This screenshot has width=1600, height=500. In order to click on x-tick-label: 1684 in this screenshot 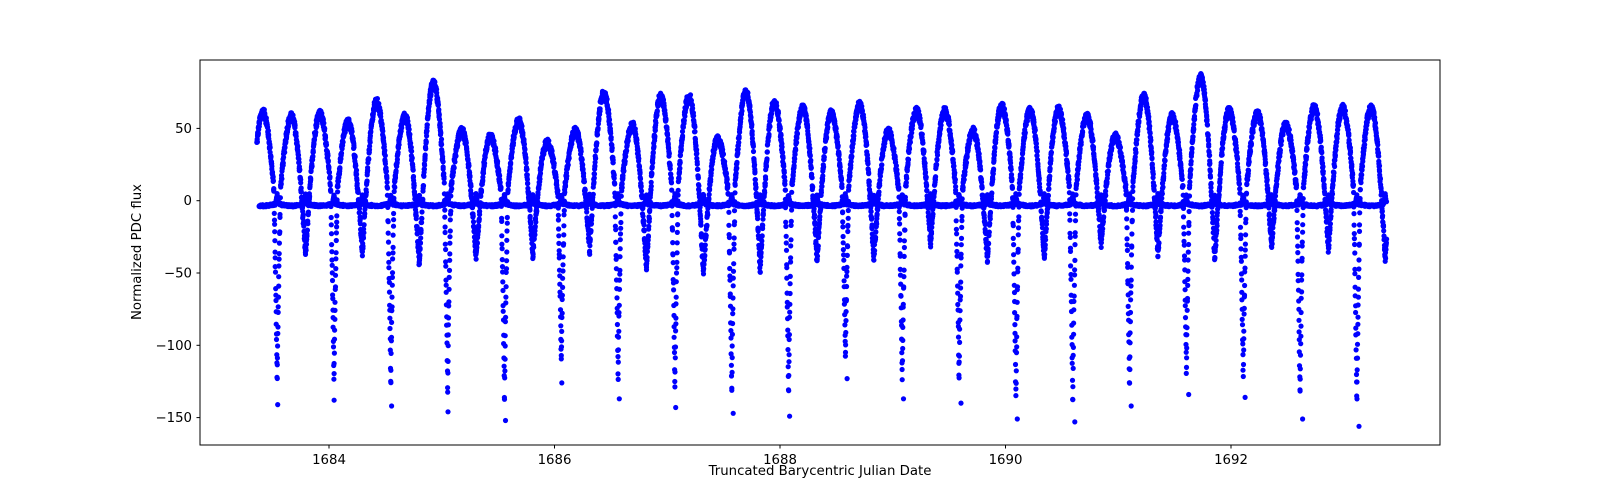, I will do `click(329, 460)`.